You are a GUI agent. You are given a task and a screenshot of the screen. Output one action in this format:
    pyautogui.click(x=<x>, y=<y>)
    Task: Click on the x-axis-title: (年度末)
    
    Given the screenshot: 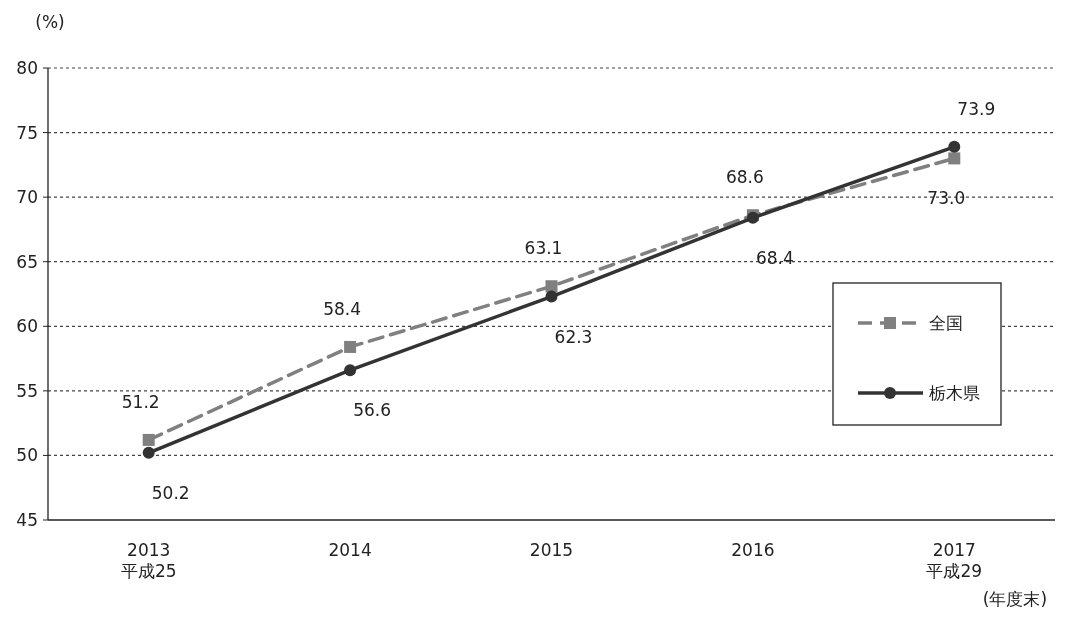 What is the action you would take?
    pyautogui.click(x=1015, y=599)
    